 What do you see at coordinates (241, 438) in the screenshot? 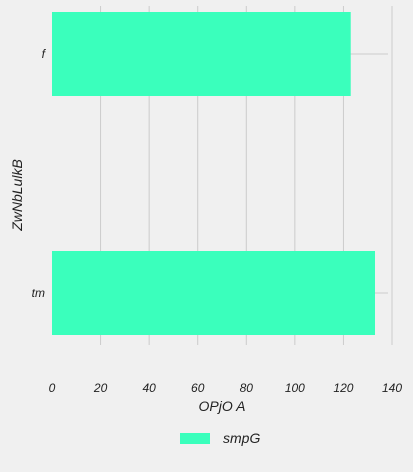
I see `legend-label: smpG` at bounding box center [241, 438].